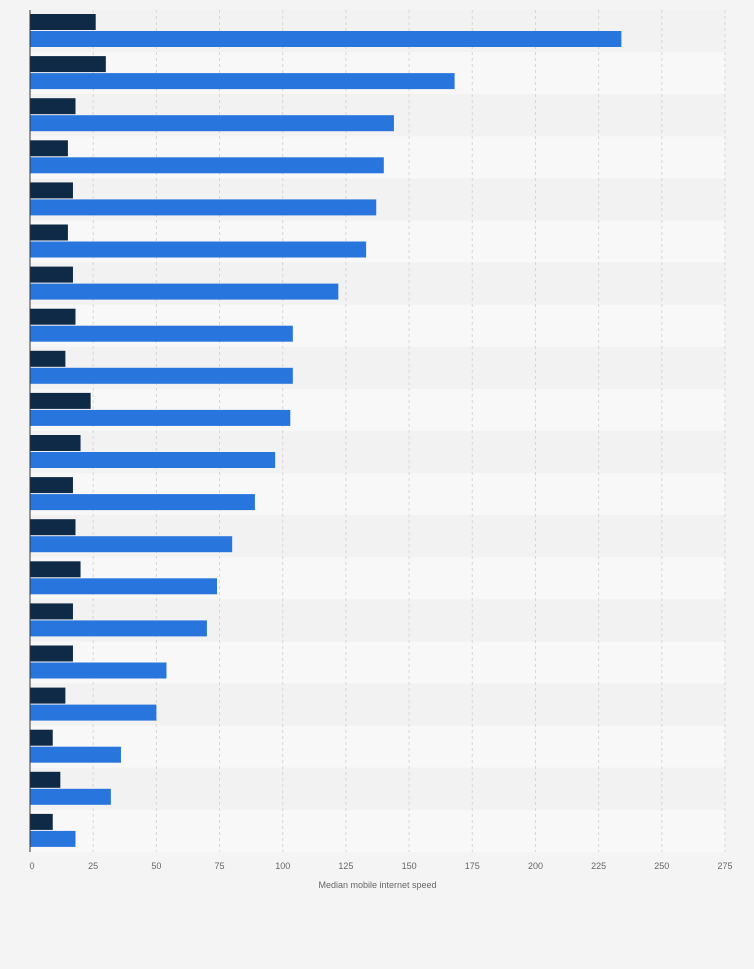  I want to click on x-tick-label-125: 125, so click(345, 866).